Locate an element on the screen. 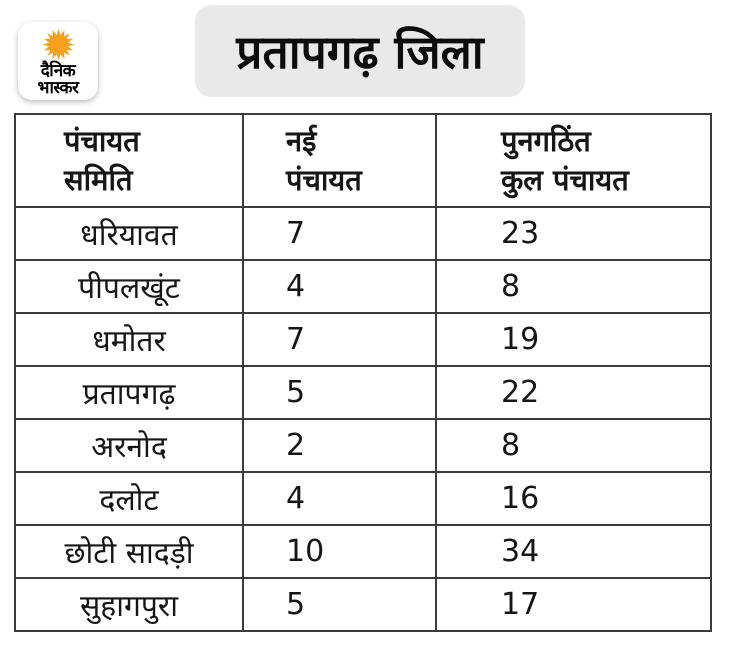  table-row: धमोतर 7 19 is located at coordinates (363, 338).